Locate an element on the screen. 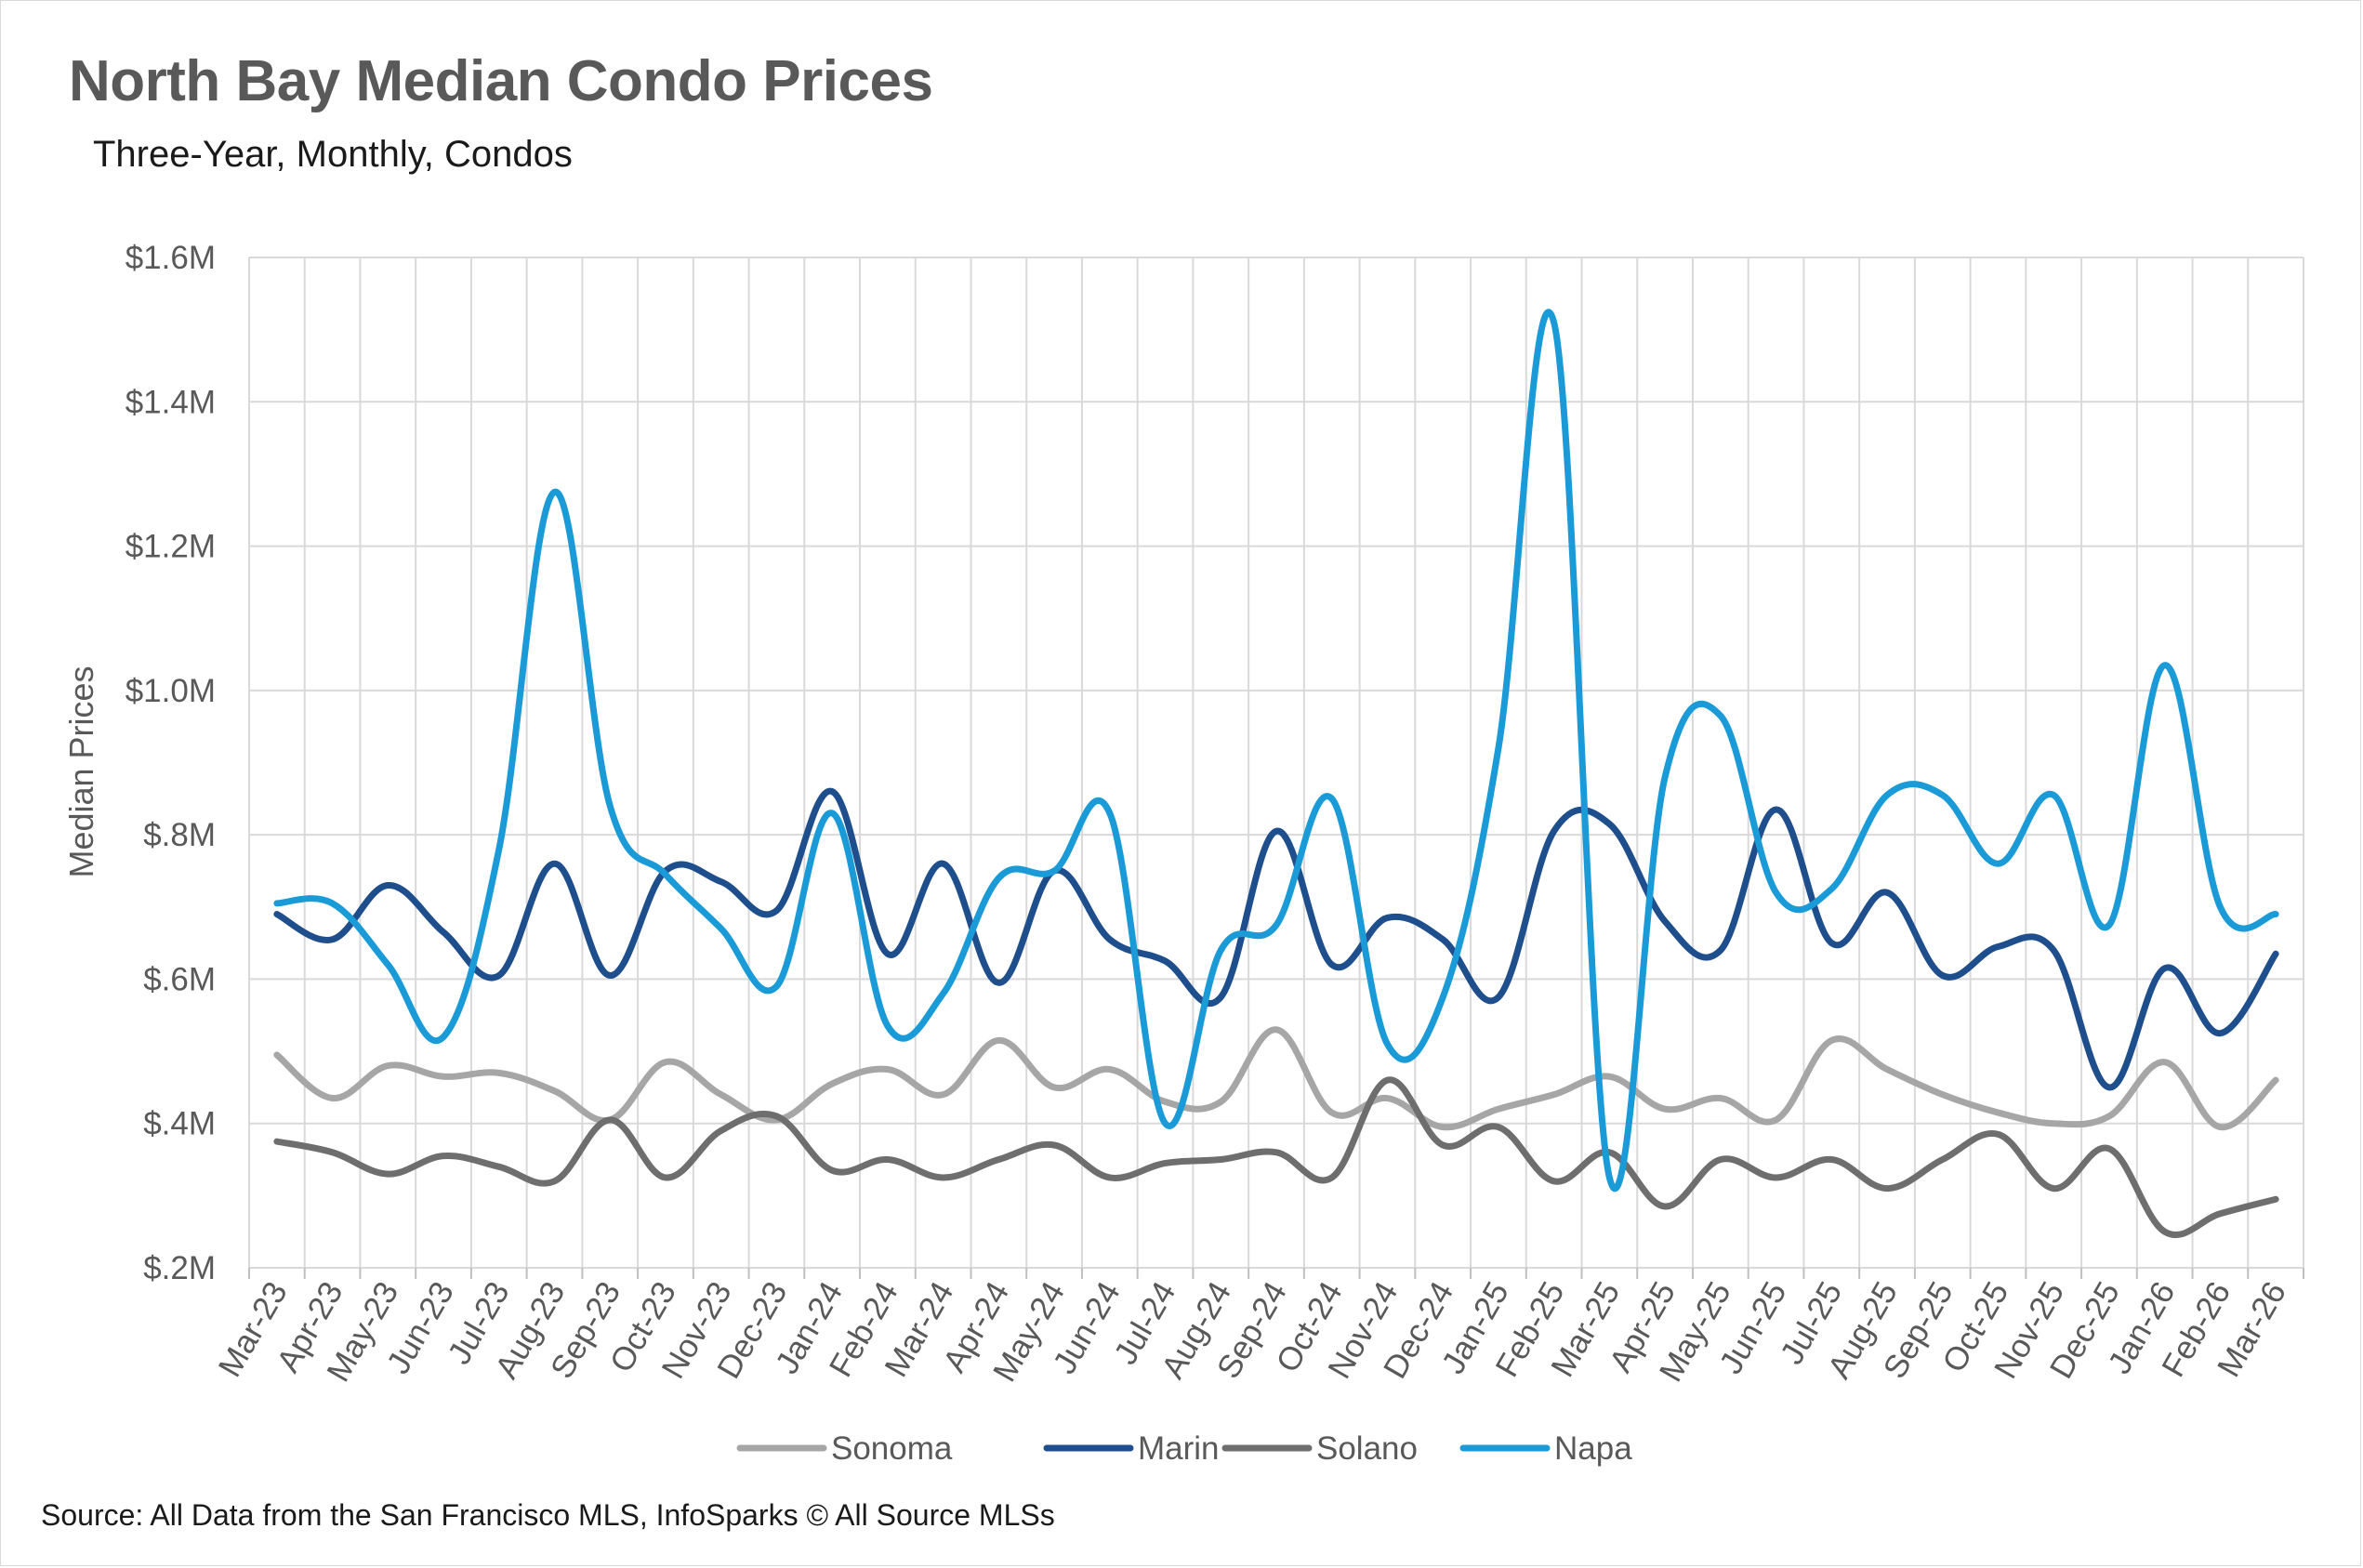 The height and width of the screenshot is (1568, 2363). series-line-solano is located at coordinates (1276, 1157).